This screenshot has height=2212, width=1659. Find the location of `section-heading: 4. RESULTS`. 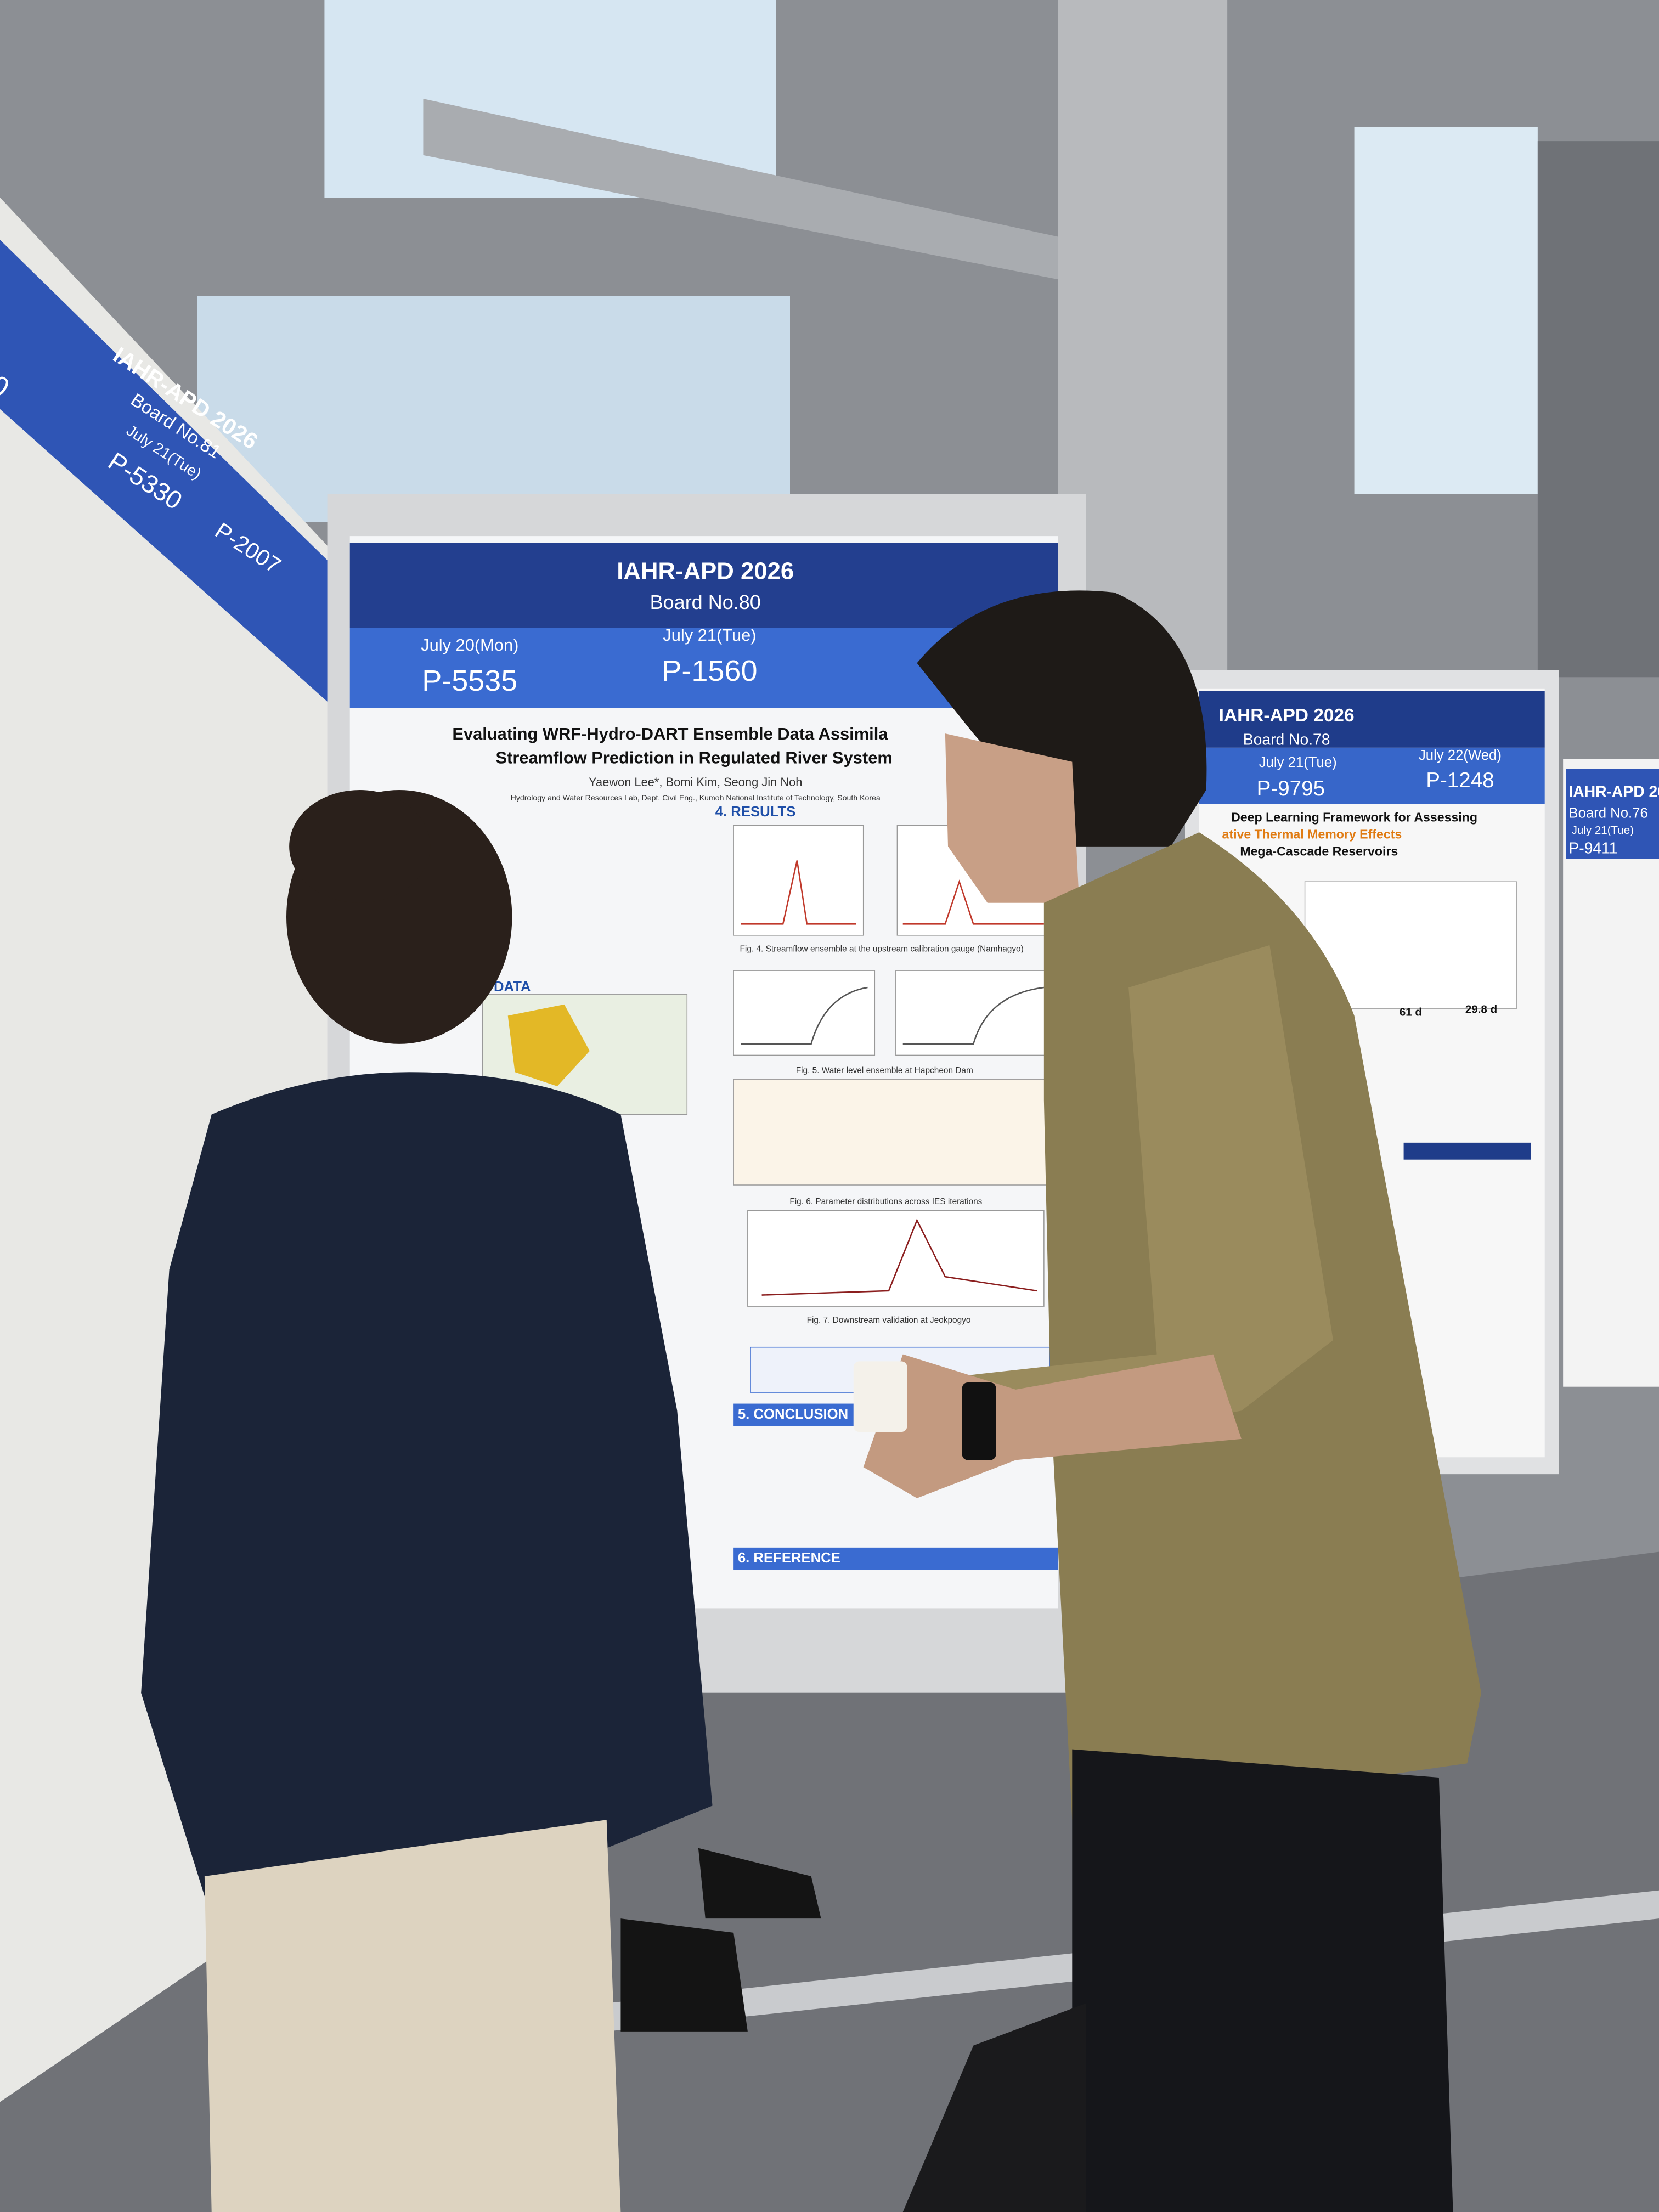

section-heading: 4. RESULTS is located at coordinates (756, 812).